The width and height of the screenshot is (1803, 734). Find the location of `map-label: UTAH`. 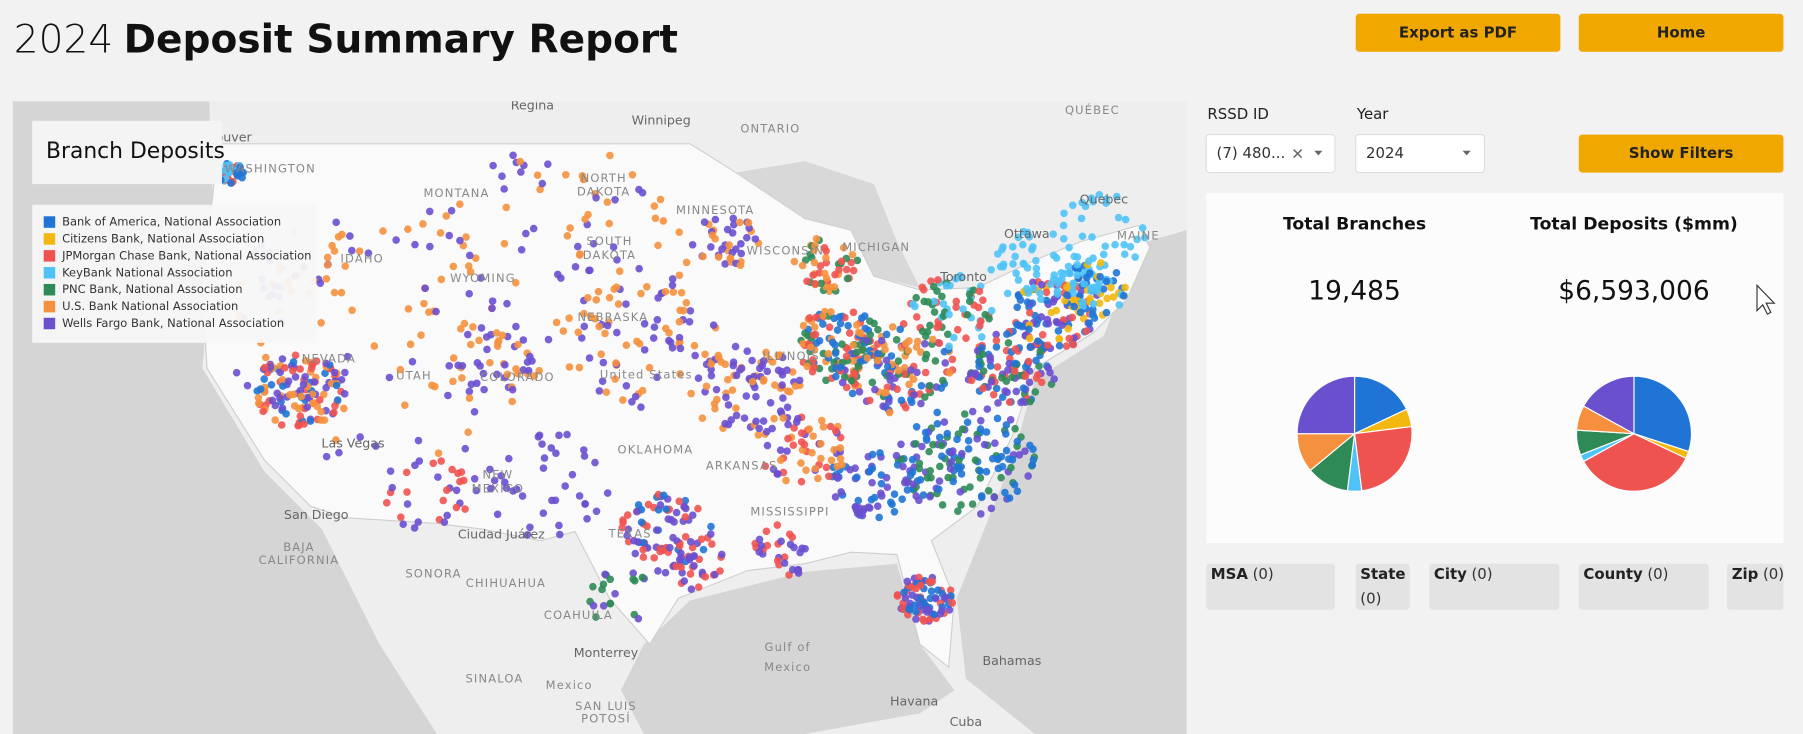

map-label: UTAH is located at coordinates (414, 376).